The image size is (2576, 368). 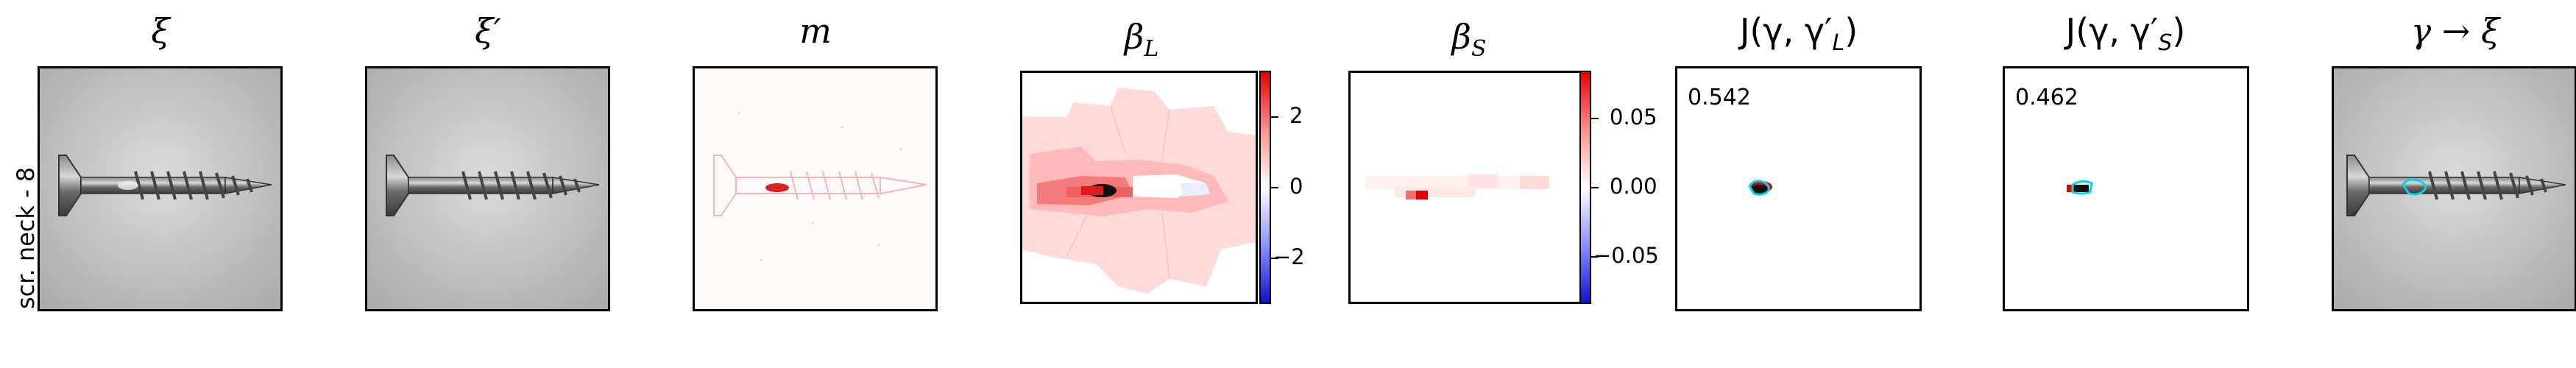 What do you see at coordinates (2046, 97) in the screenshot?
I see `jaccard-s-score: 0.462` at bounding box center [2046, 97].